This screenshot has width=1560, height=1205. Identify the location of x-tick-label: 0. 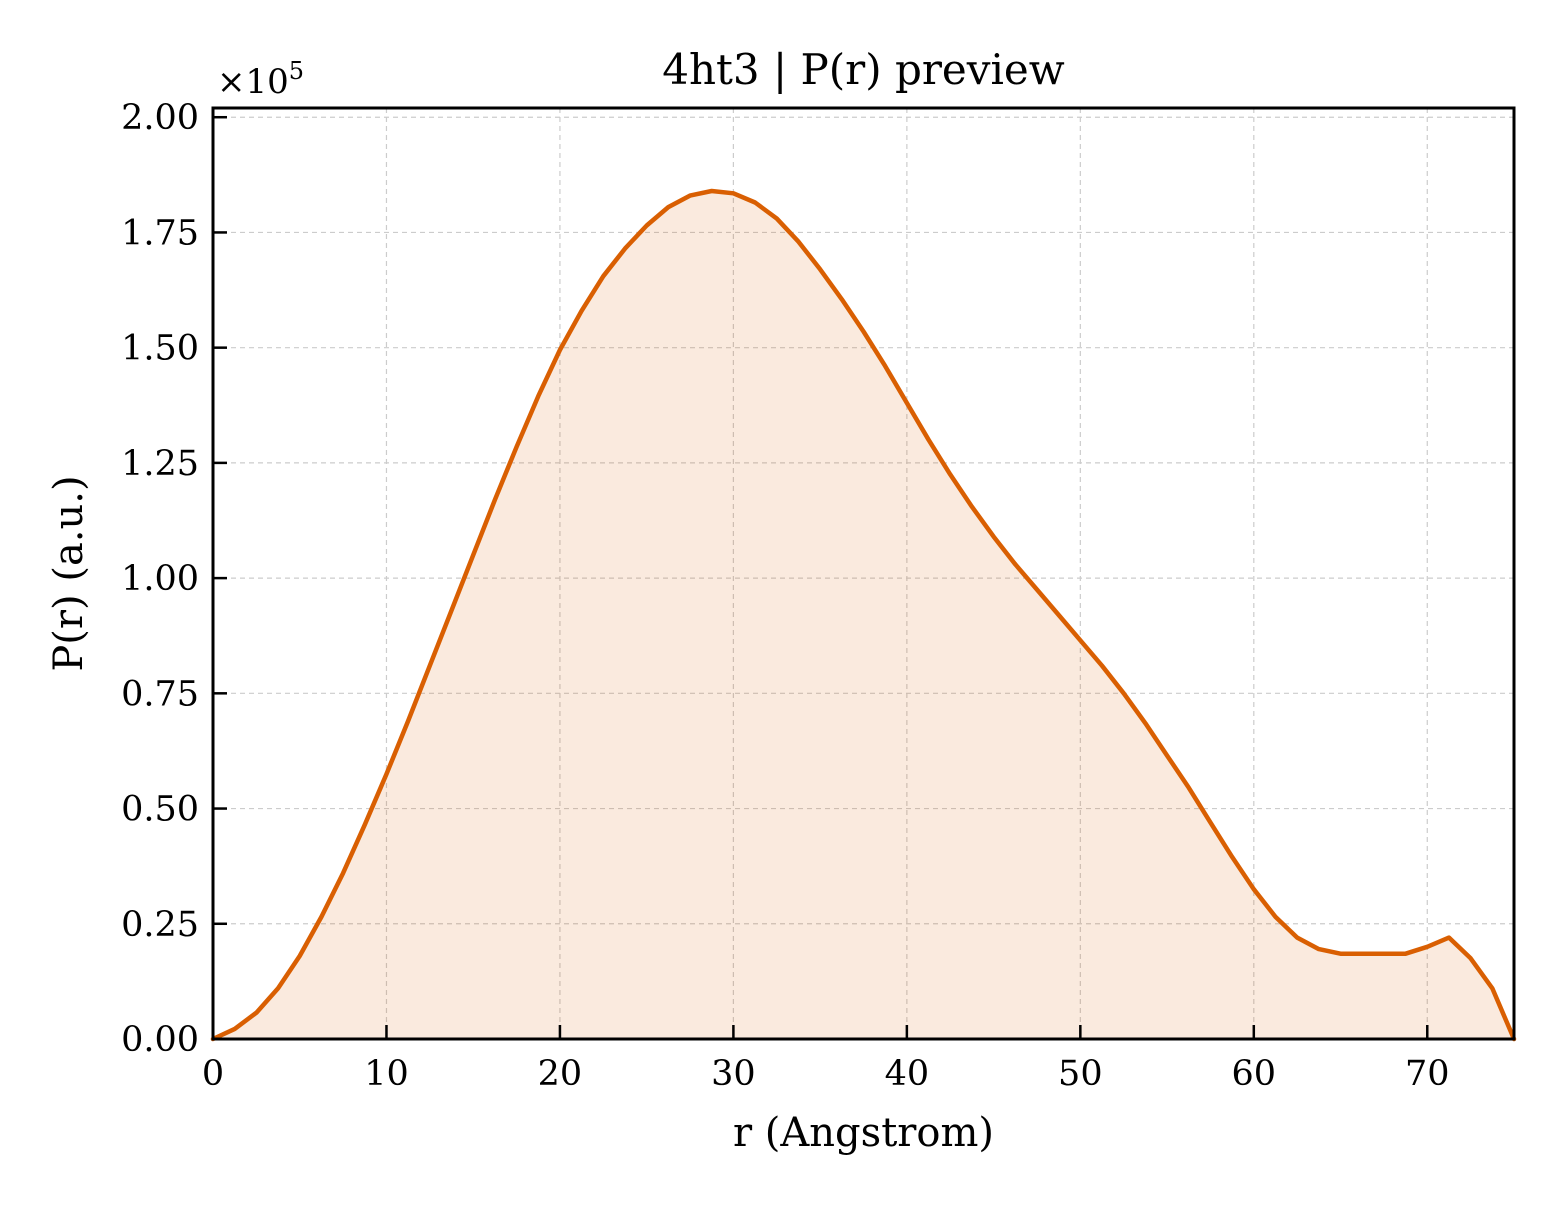
(213, 1074).